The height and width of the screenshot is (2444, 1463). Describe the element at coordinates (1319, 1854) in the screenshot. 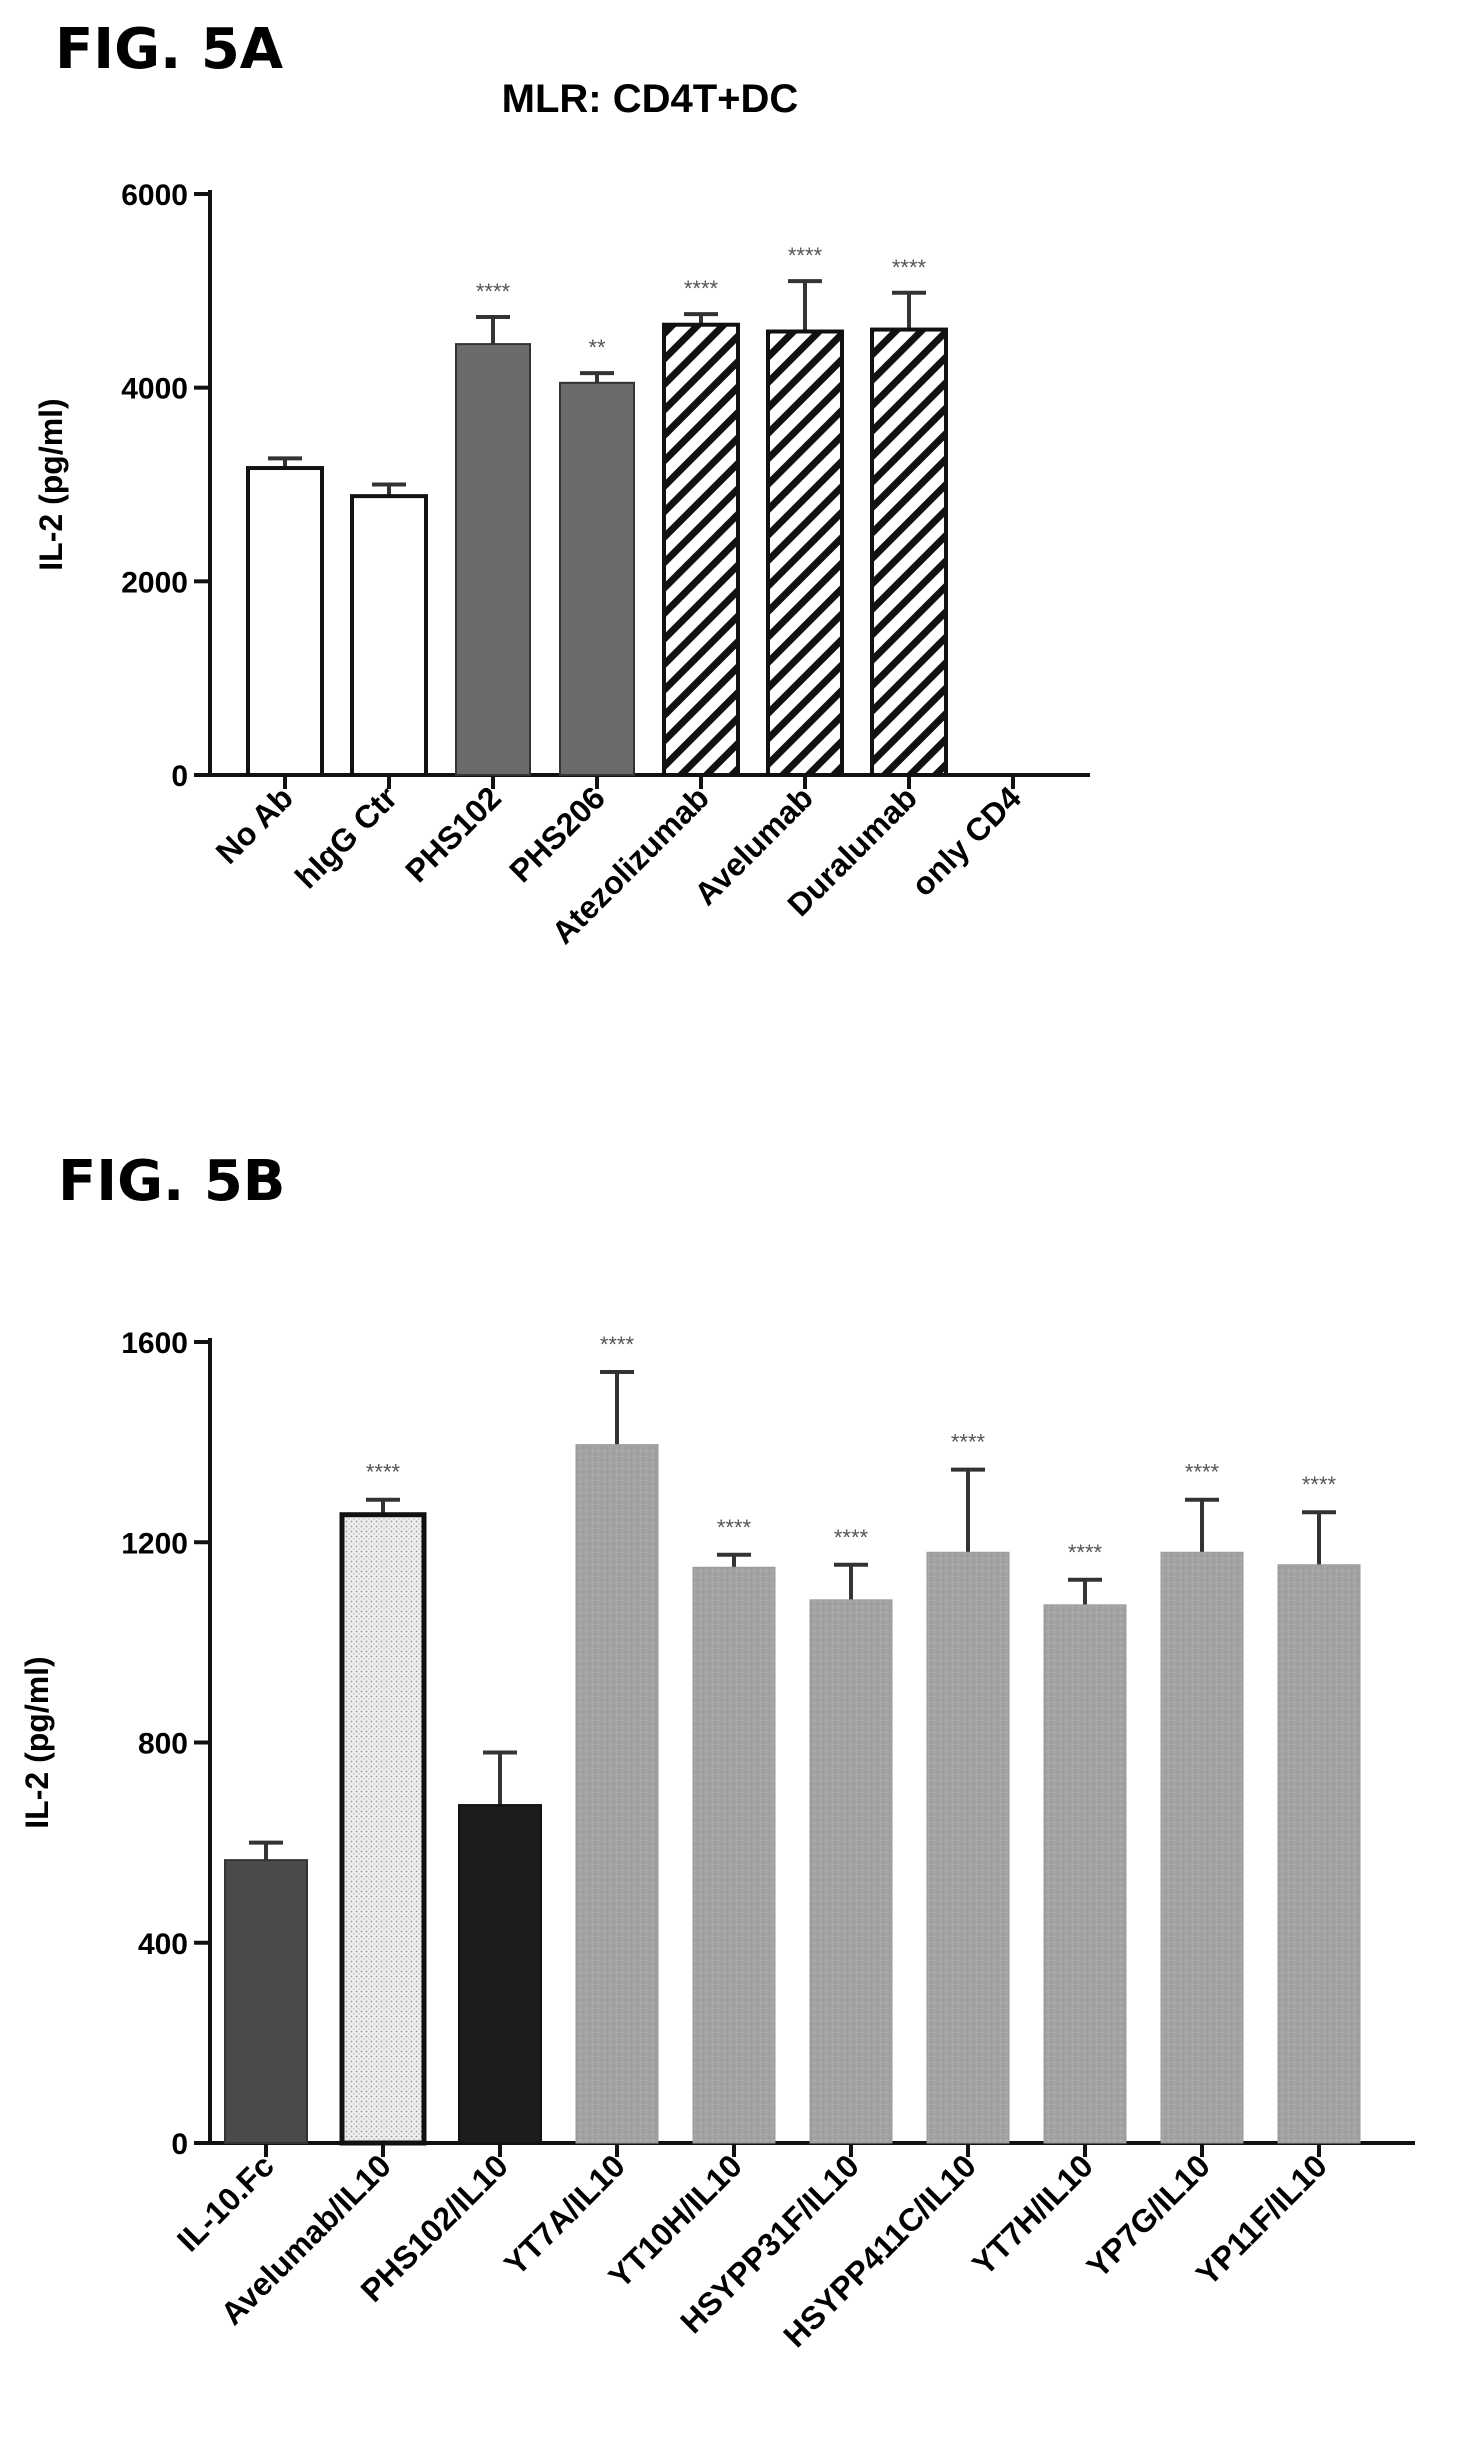

I see `bar-yp11f-il10` at that location.